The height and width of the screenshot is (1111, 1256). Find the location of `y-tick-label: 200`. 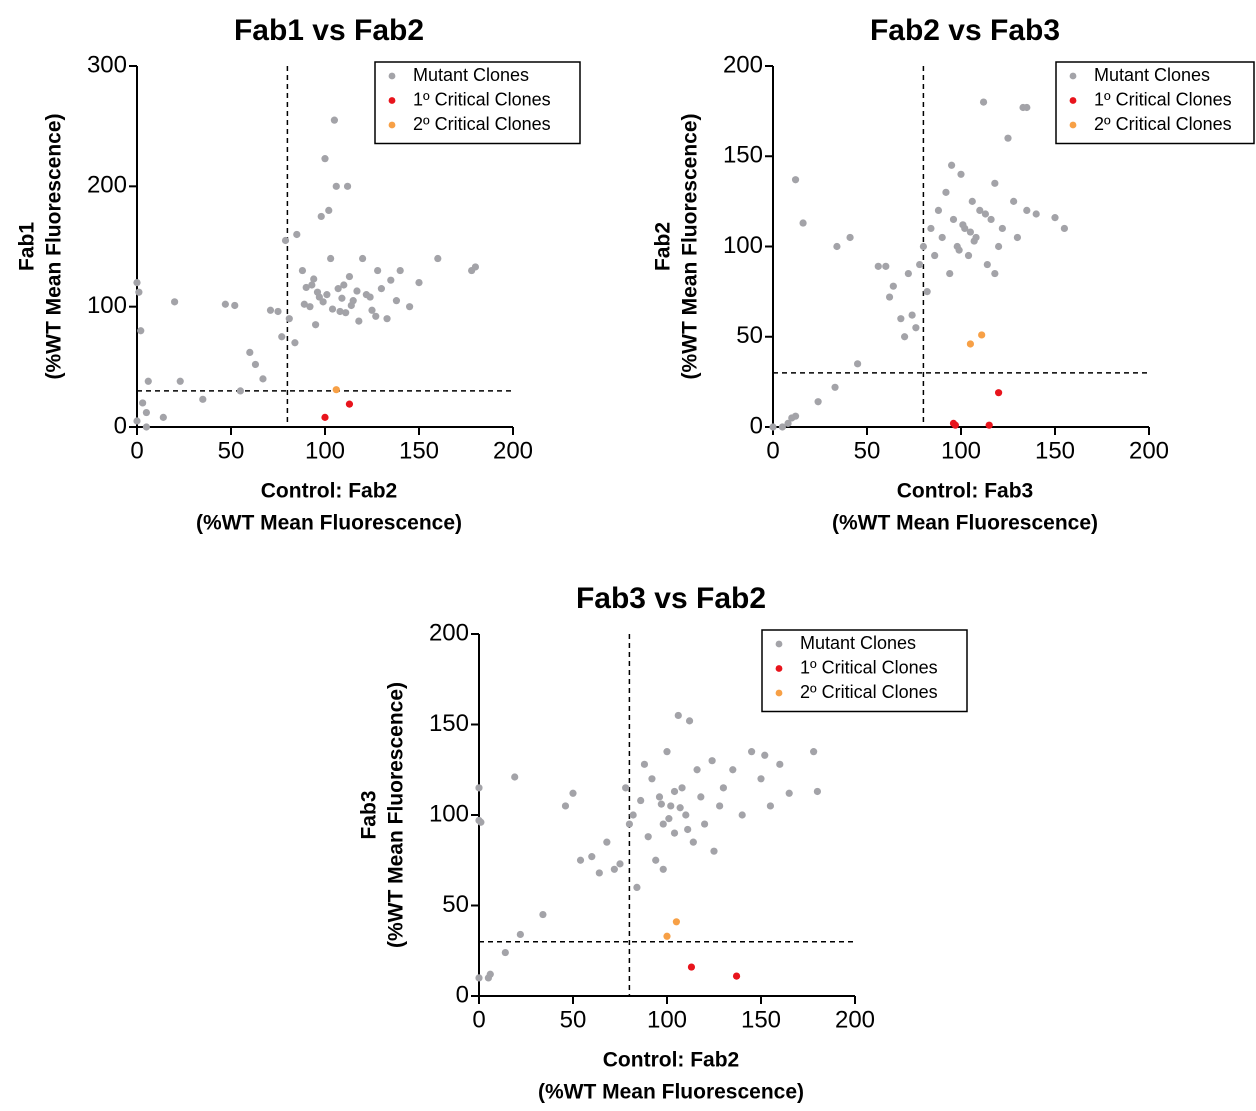

y-tick-label: 200 is located at coordinates (449, 632).